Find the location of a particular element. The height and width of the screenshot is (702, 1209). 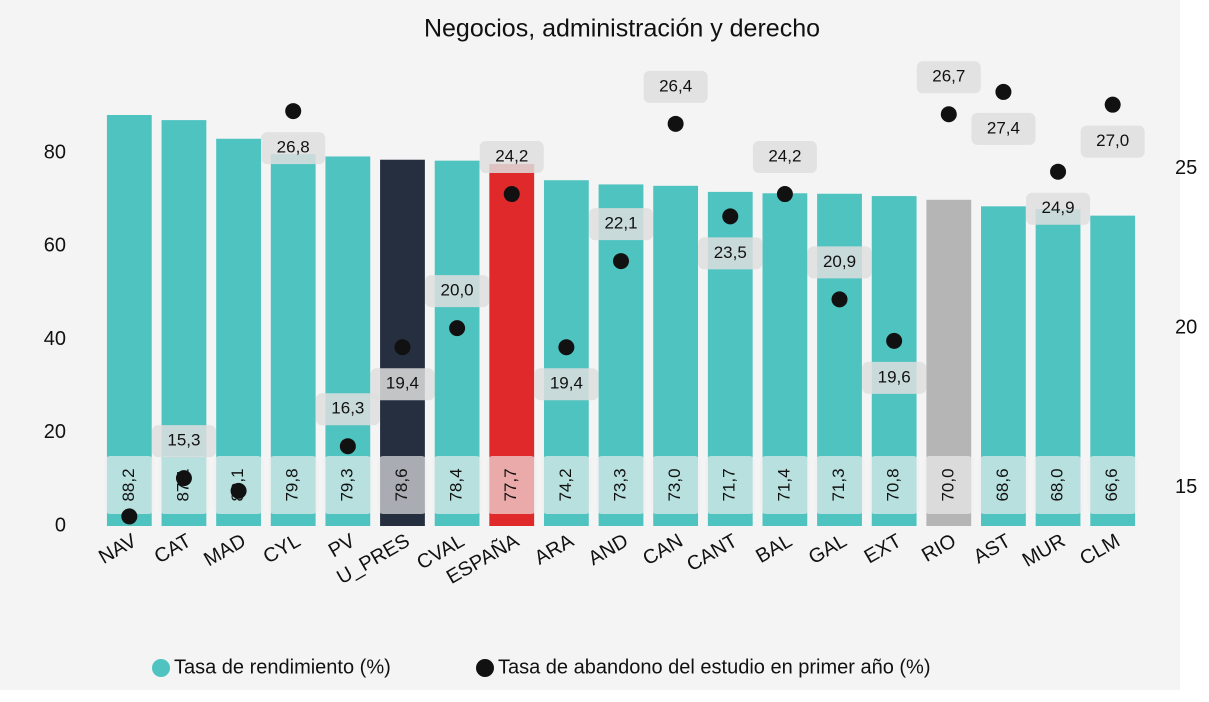

value-label: 70,8 is located at coordinates (893, 484).